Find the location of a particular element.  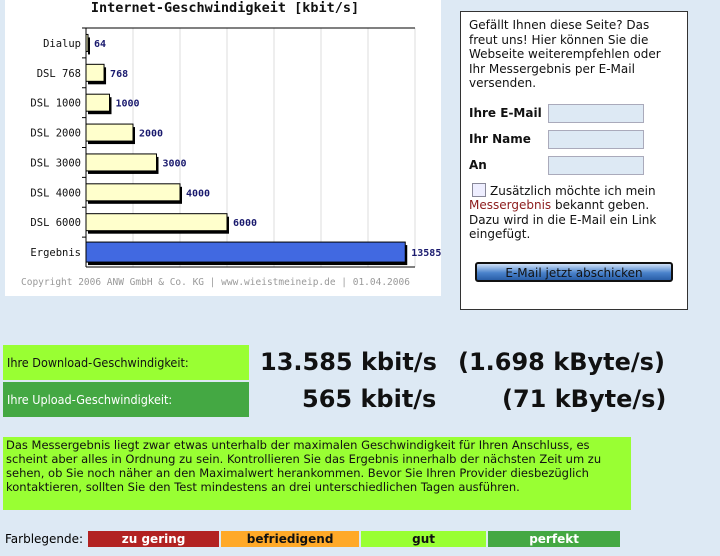

category-label: DSL 2000 is located at coordinates (55, 134).